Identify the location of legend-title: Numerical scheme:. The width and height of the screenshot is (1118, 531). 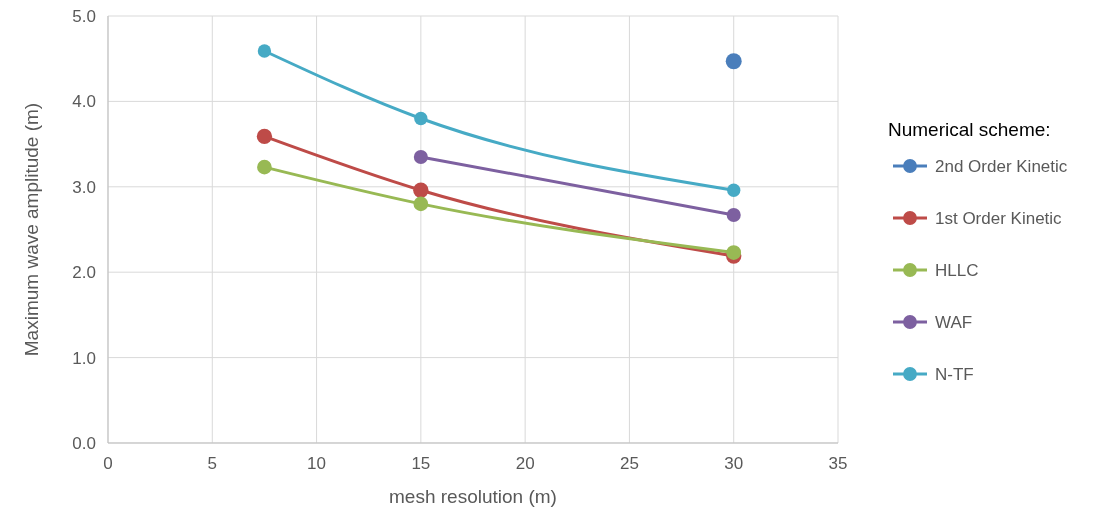
(969, 129).